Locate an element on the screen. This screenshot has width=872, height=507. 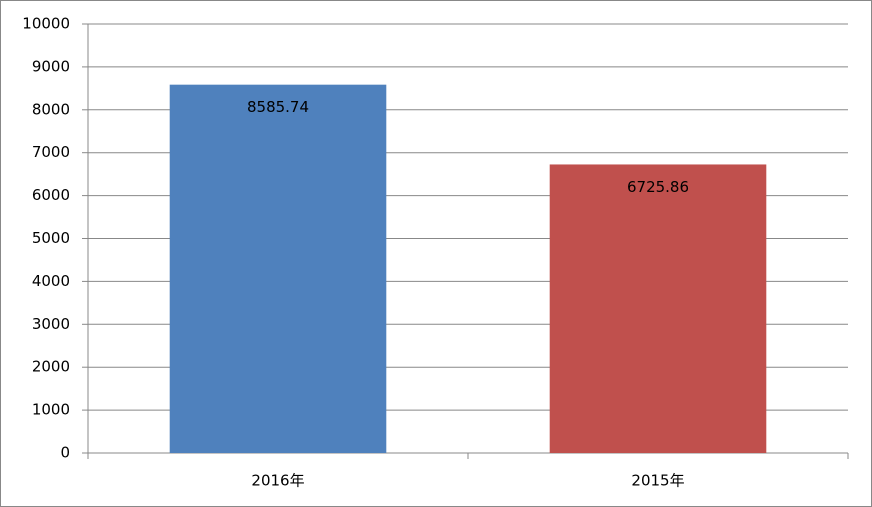
data-label: 6725.86 is located at coordinates (658, 187).